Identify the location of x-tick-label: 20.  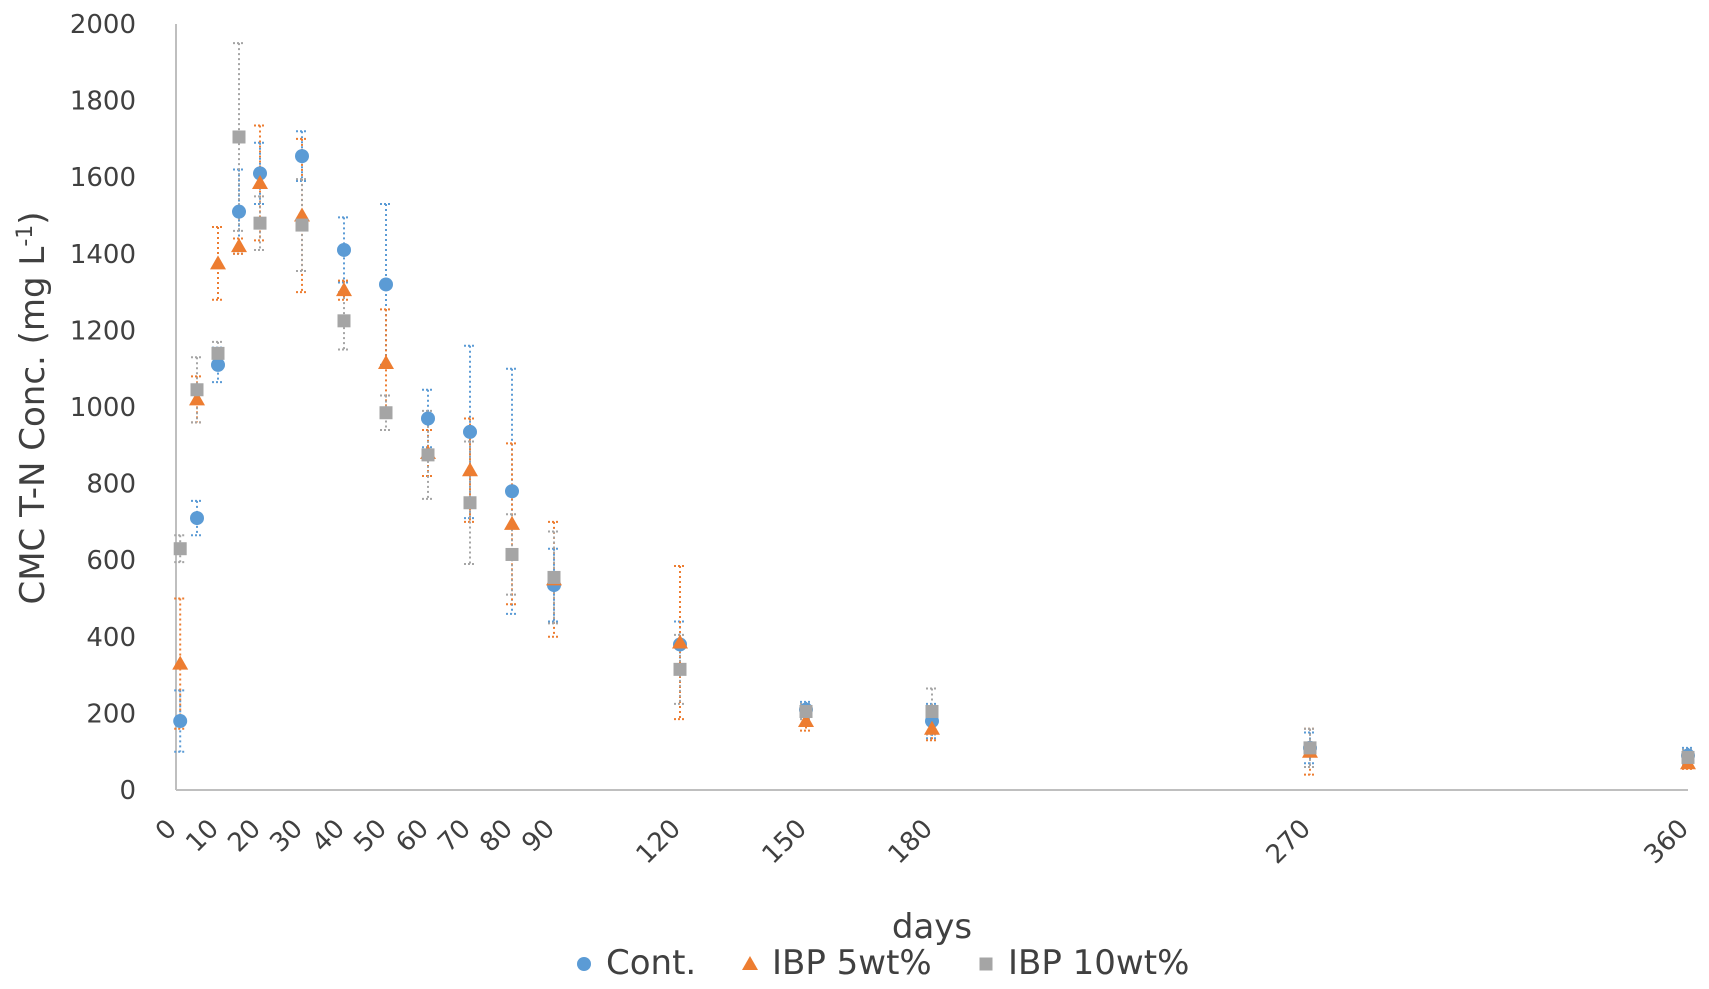
(244, 836).